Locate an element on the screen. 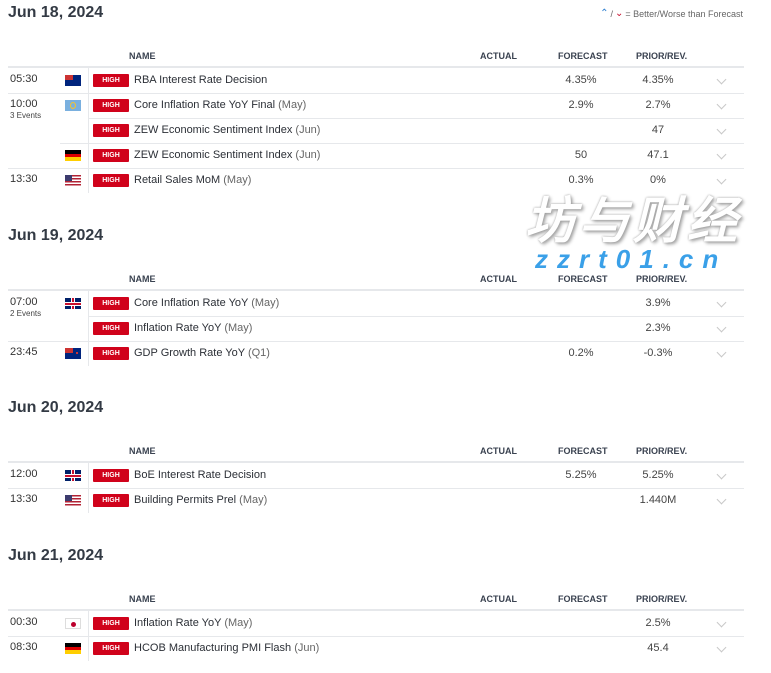 The width and height of the screenshot is (771, 673). better-arrow-icon: ⌃ is located at coordinates (604, 13).